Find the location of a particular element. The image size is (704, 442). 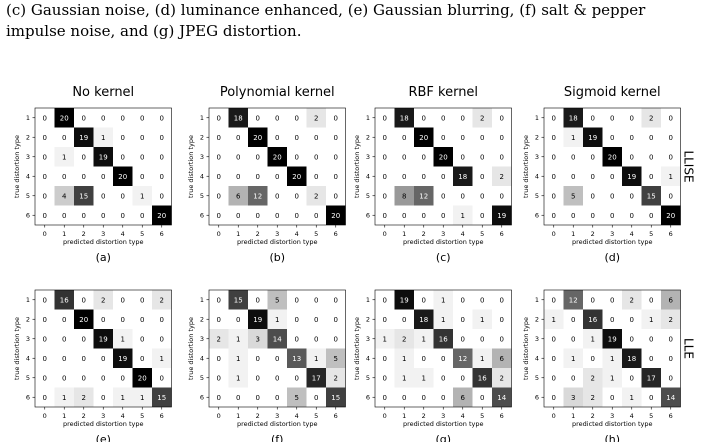

cell-value-label: 2 is located at coordinates (502, 378).